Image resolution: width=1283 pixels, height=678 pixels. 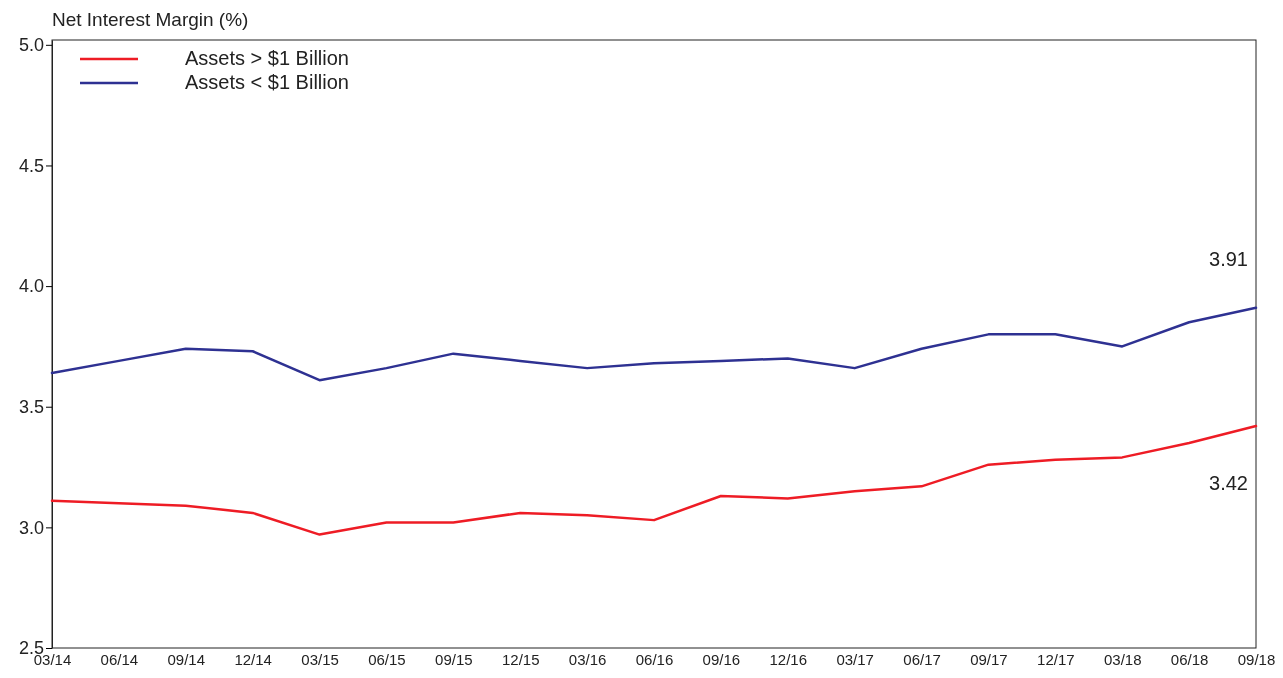 What do you see at coordinates (267, 82) in the screenshot?
I see `legend-label: Assets < $1 Billion` at bounding box center [267, 82].